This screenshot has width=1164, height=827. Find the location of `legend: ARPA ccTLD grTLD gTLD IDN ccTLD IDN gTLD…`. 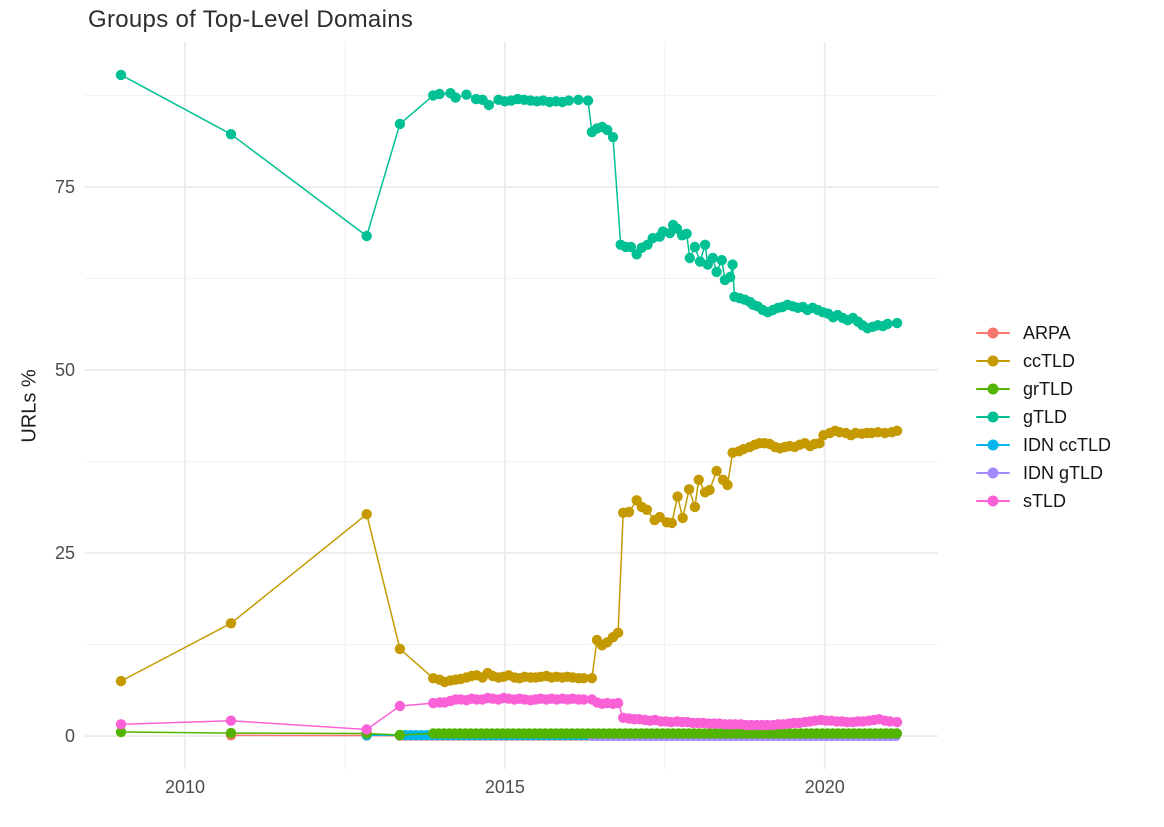

legend: ARPA ccTLD grTLD gTLD IDN ccTLD IDN gTLD… is located at coordinates (1043, 417).